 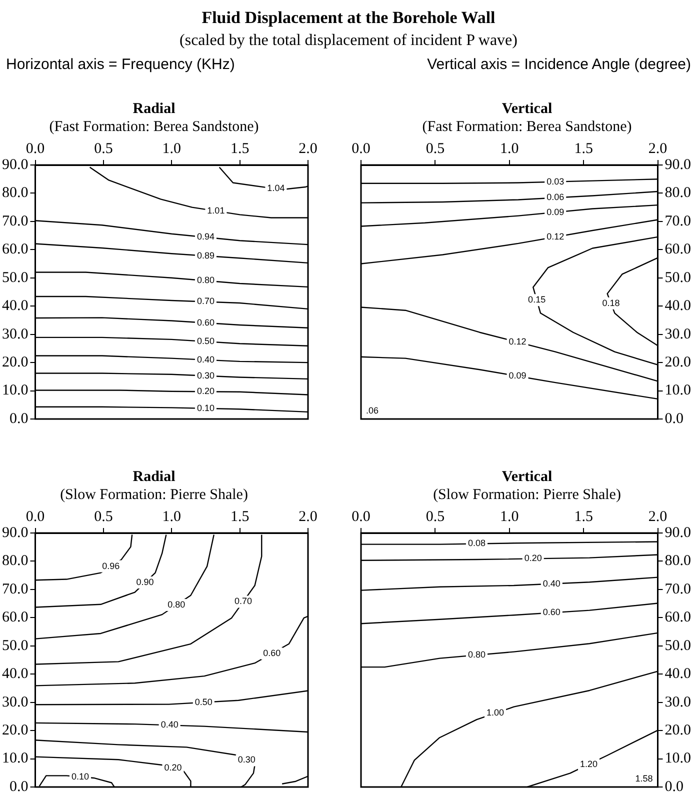 I want to click on y-tick-label: 20.0, so click(x=15, y=362).